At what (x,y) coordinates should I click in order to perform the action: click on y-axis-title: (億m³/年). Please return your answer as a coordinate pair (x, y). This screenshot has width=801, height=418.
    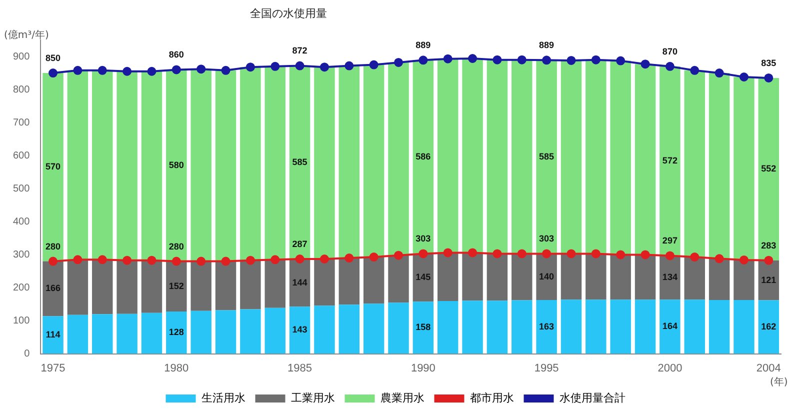
    Looking at the image, I should click on (26, 35).